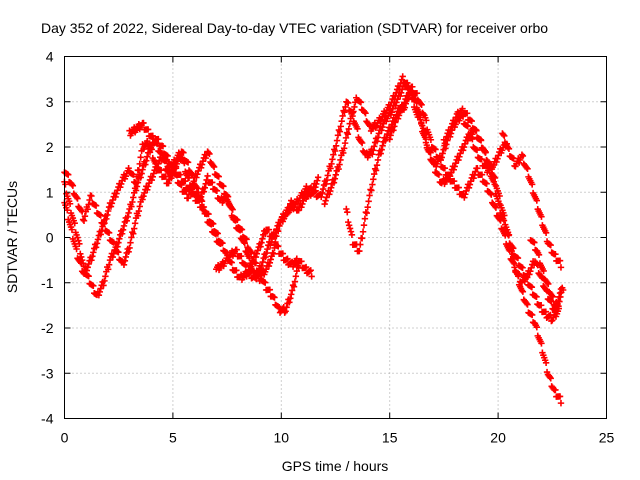 The width and height of the screenshot is (640, 480). What do you see at coordinates (282, 438) in the screenshot?
I see `x-tick-label: 10` at bounding box center [282, 438].